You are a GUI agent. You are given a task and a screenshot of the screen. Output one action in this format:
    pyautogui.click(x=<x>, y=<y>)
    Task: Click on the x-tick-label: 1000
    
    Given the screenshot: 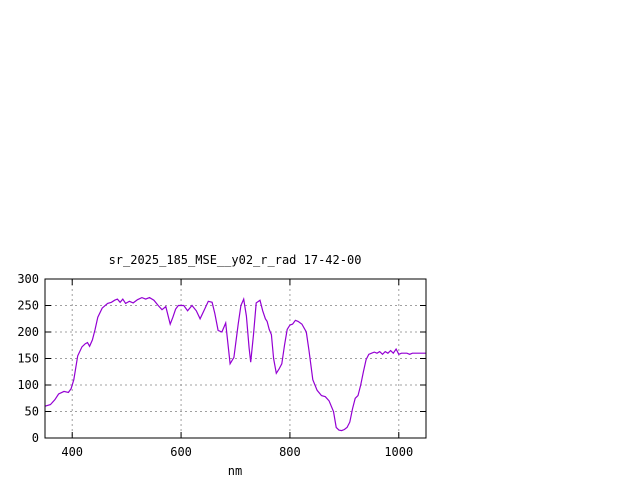 What is the action you would take?
    pyautogui.click(x=398, y=452)
    